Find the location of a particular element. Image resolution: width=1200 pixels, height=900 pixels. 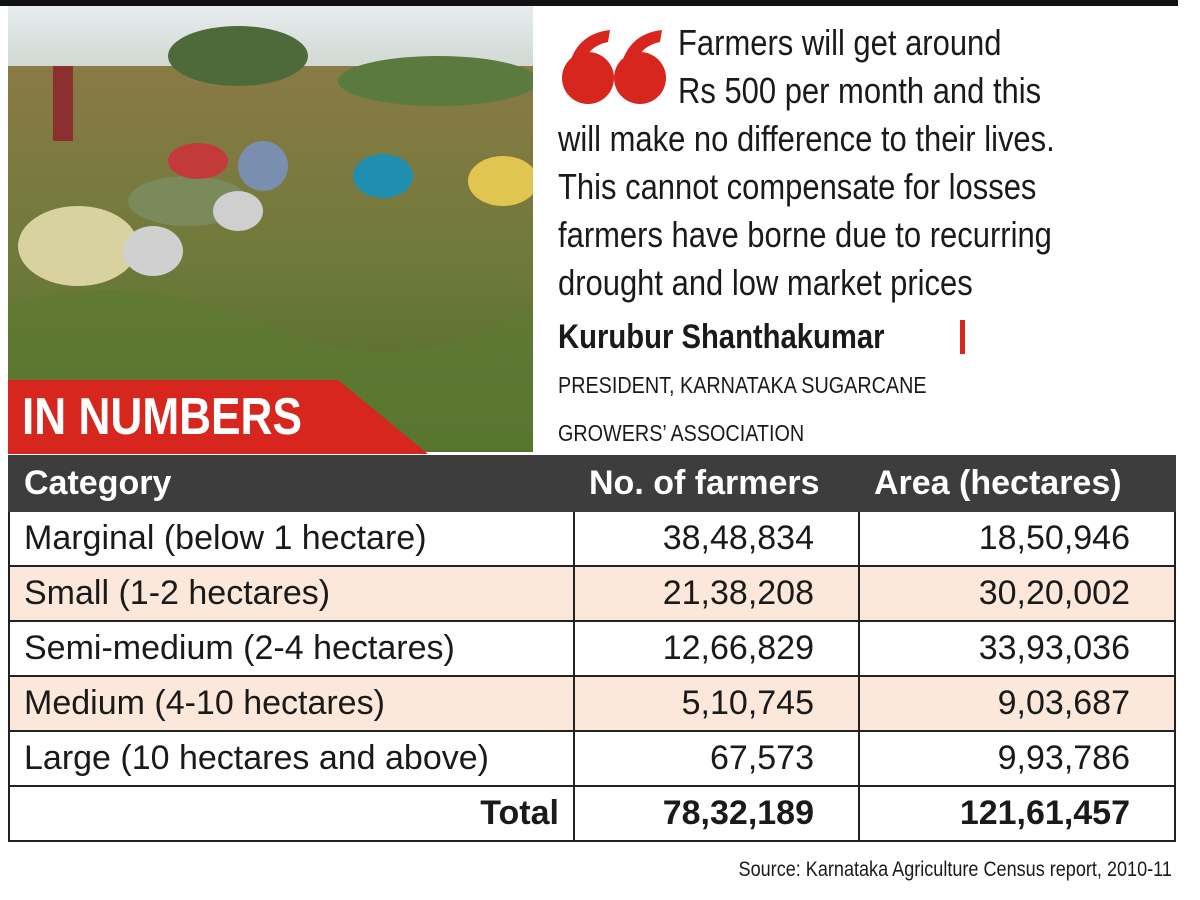

table-cell: Medium (4-10 hectares) is located at coordinates (291, 703).